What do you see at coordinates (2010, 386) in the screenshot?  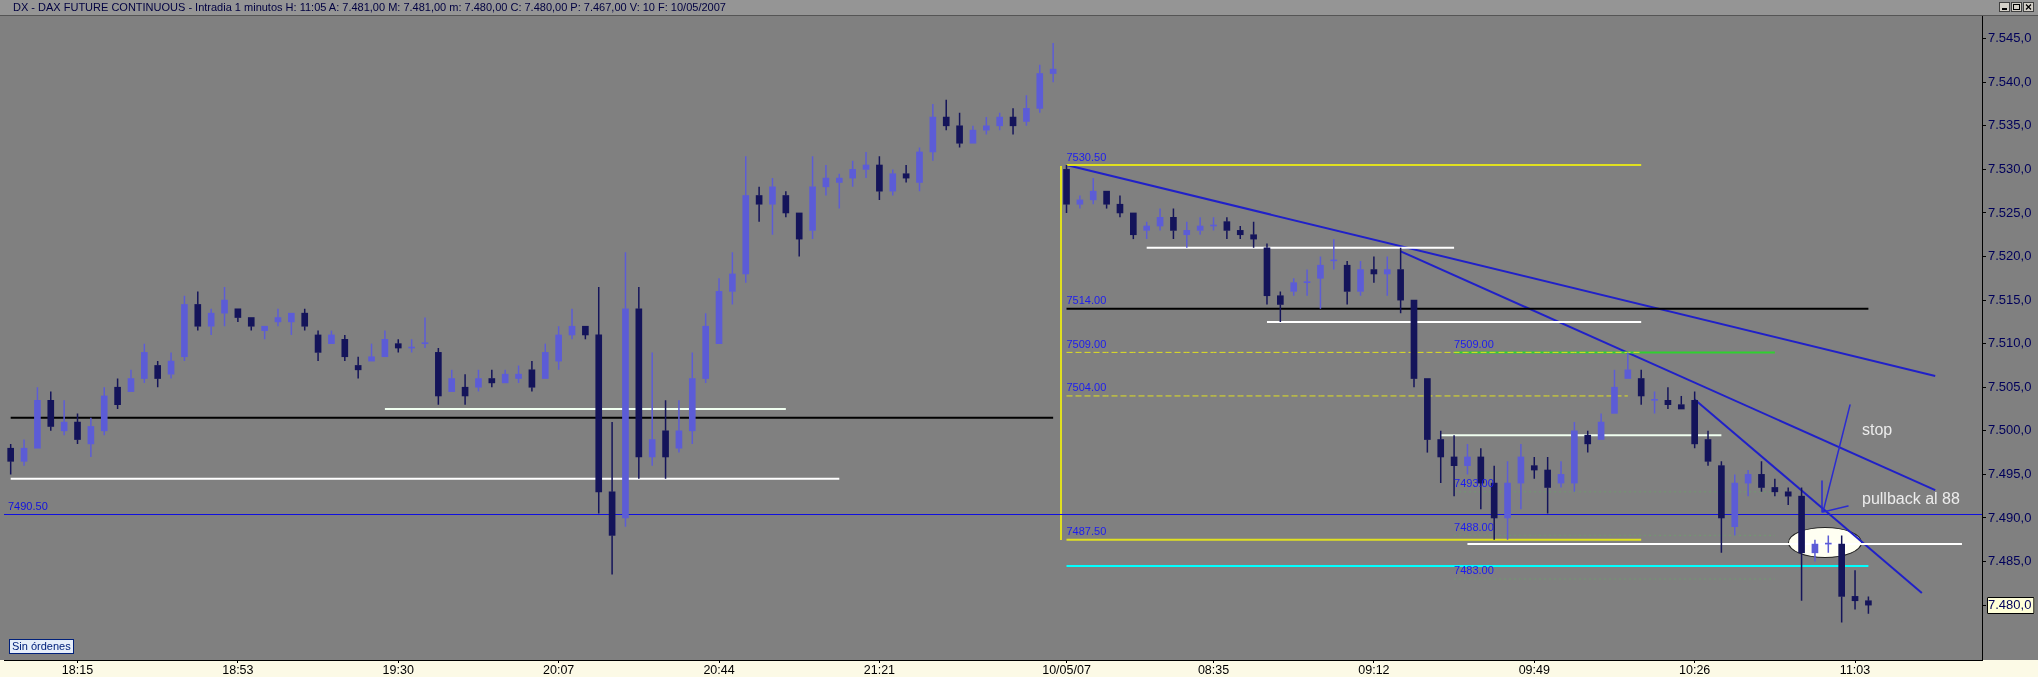 I see `y-tick-label: 7.505,0` at bounding box center [2010, 386].